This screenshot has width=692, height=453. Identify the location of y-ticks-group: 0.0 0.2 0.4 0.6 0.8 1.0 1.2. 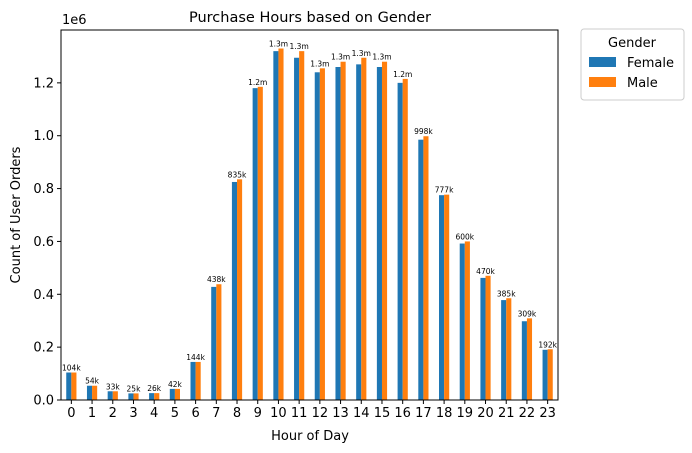
(47, 242).